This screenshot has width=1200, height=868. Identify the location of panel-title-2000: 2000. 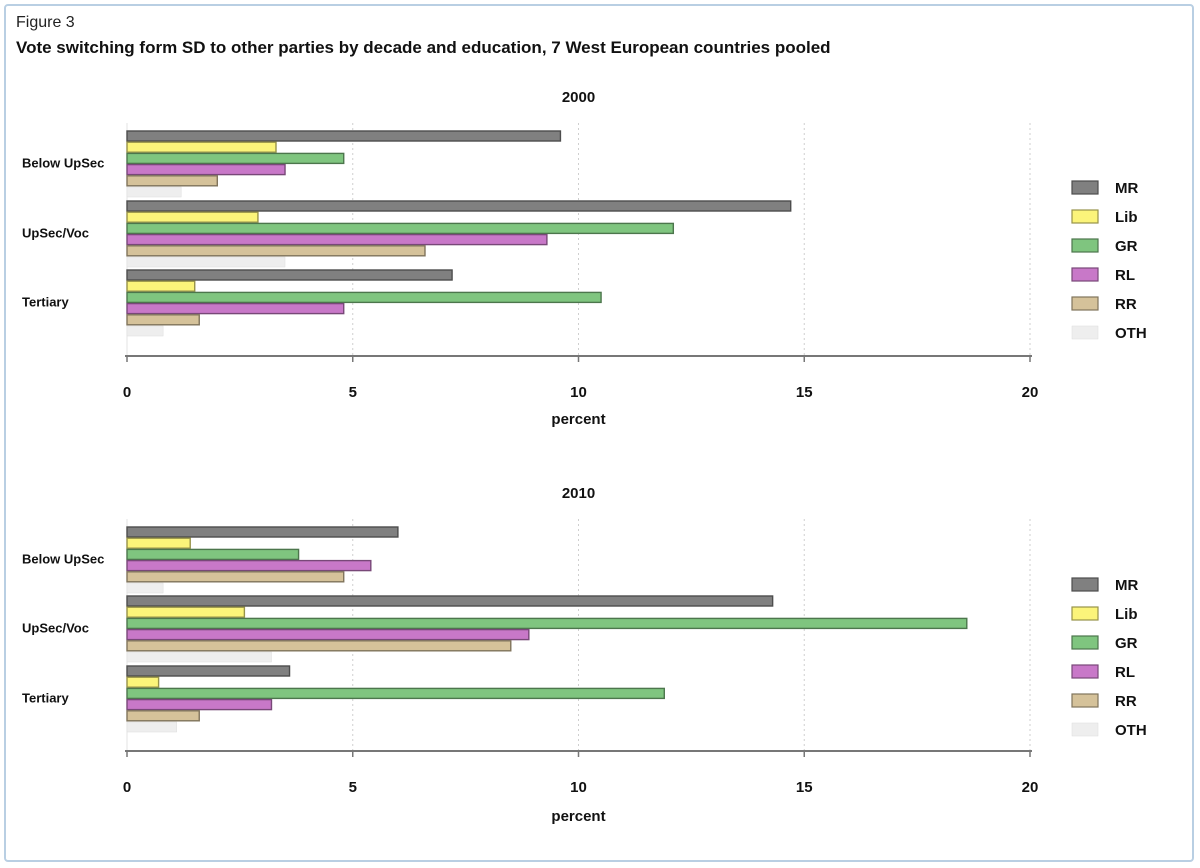
(578, 97).